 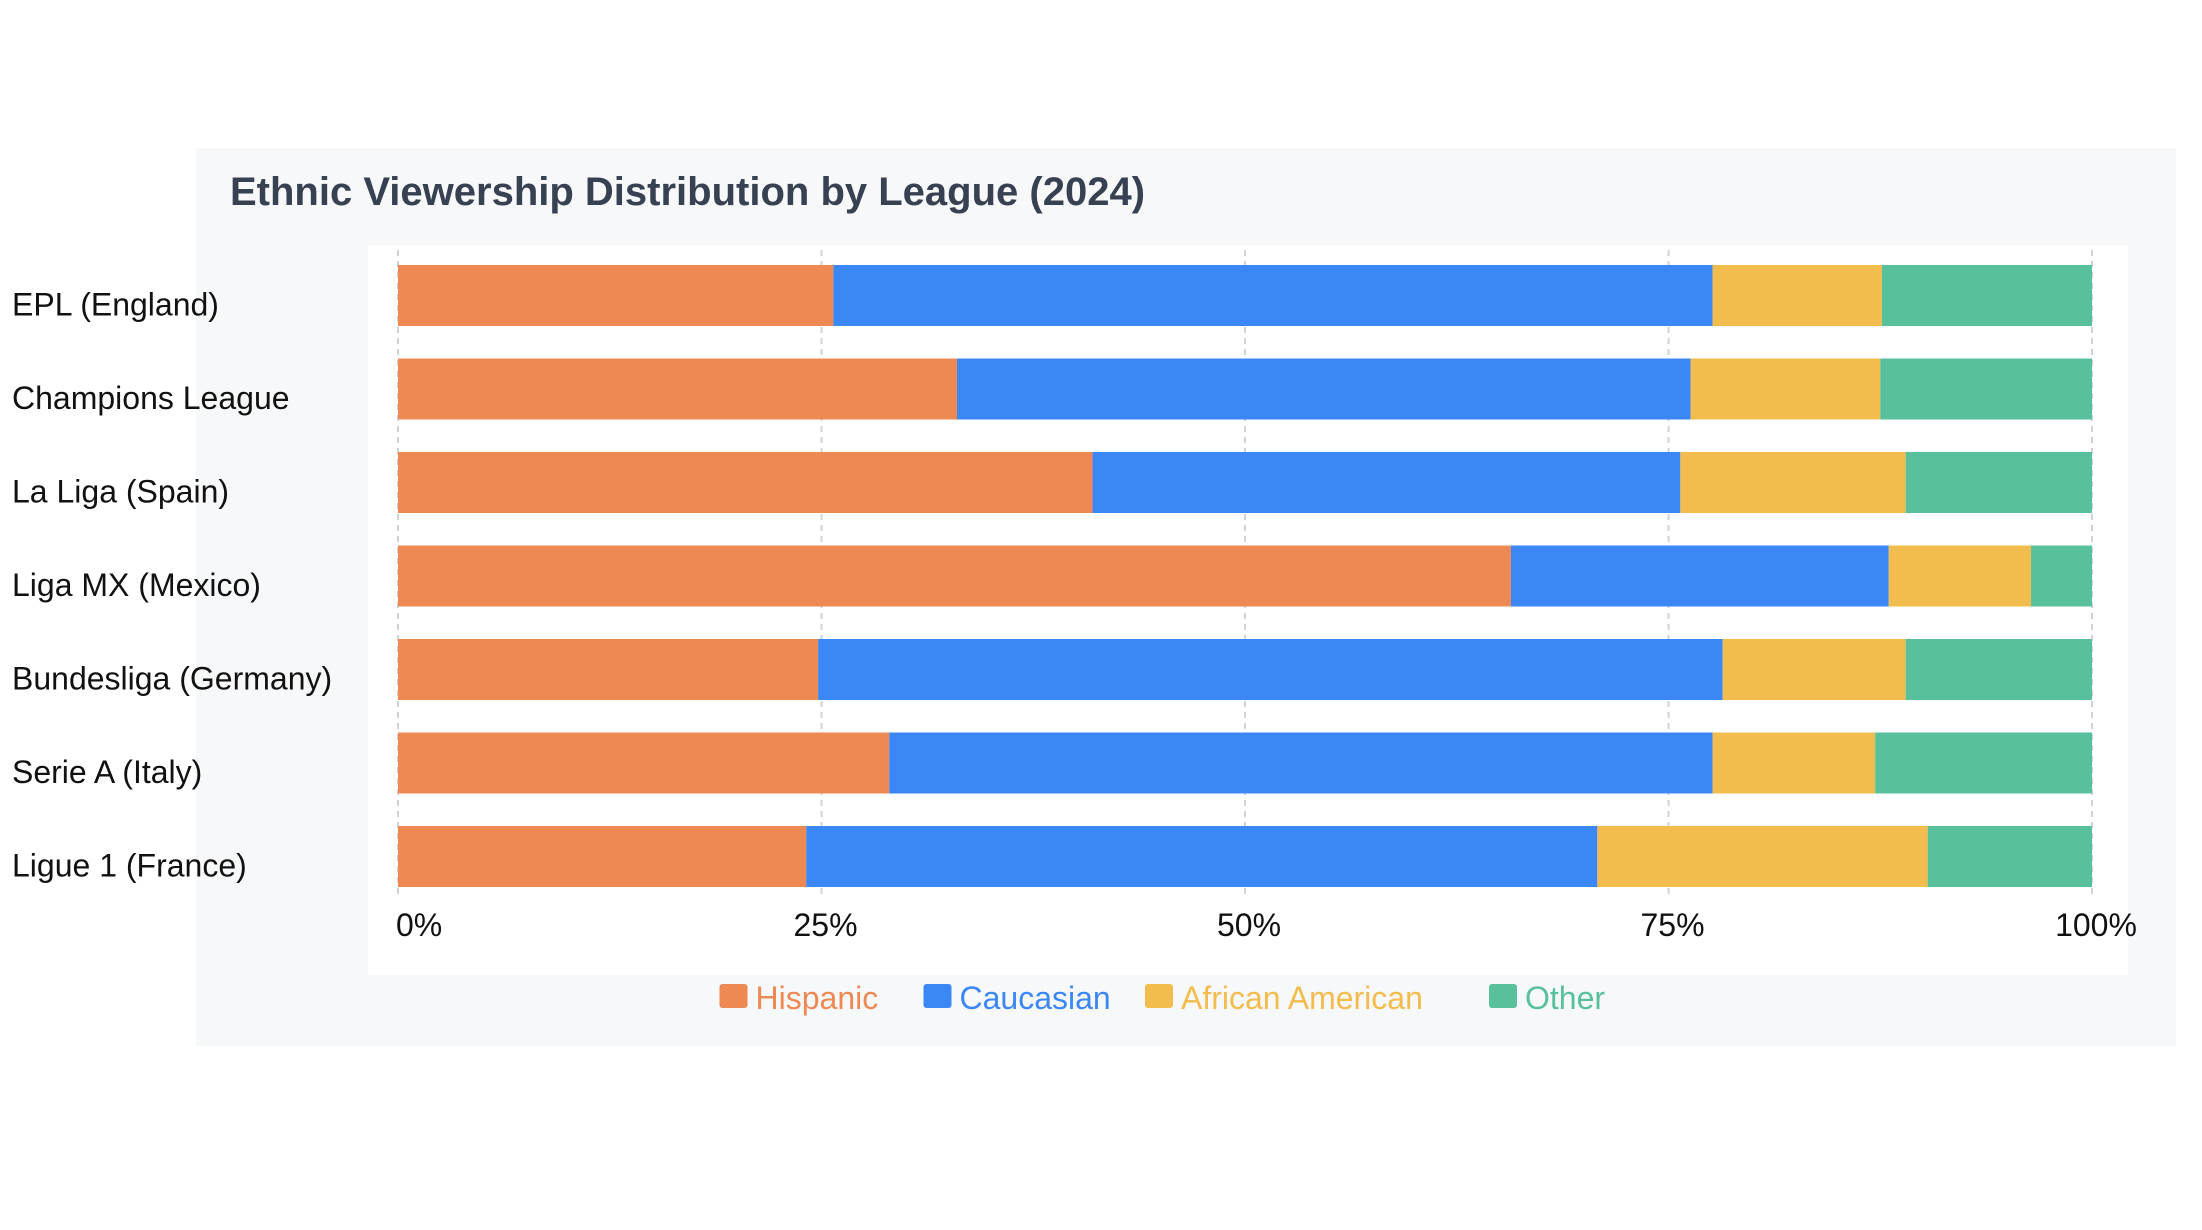 What do you see at coordinates (1302, 998) in the screenshot?
I see `legend-label: African American` at bounding box center [1302, 998].